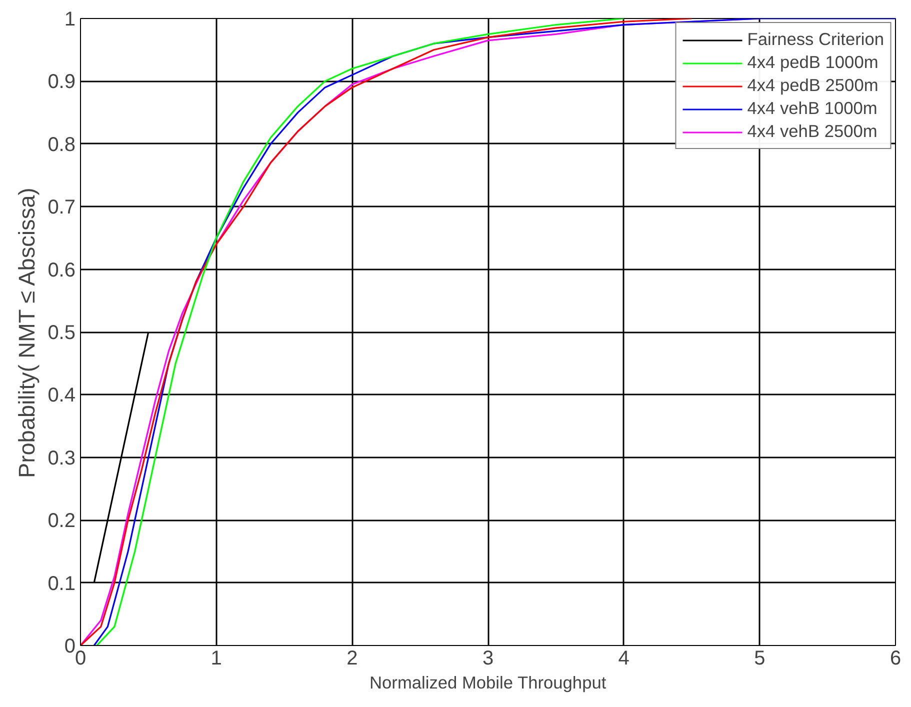 The width and height of the screenshot is (911, 707). What do you see at coordinates (812, 85) in the screenshot?
I see `legend-label: 4x4 pedB 2500m` at bounding box center [812, 85].